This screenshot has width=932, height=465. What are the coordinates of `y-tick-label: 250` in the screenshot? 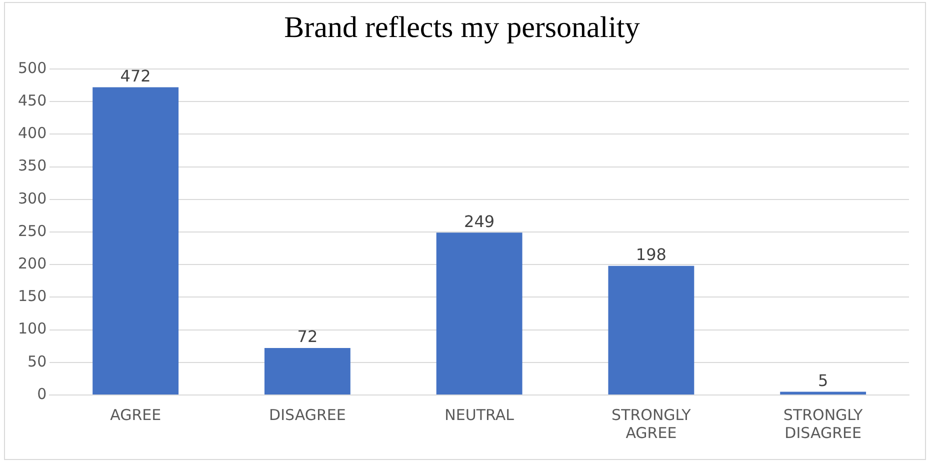 It's located at (32, 231).